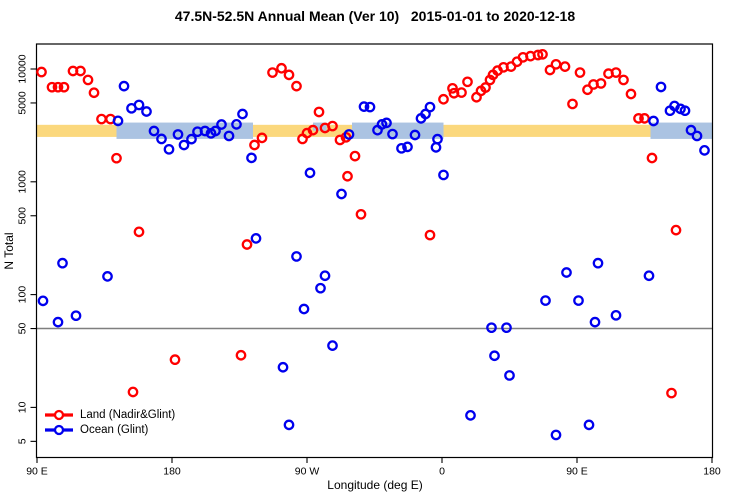  What do you see at coordinates (59, 414) in the screenshot?
I see `legend-marker-land-icon` at bounding box center [59, 414].